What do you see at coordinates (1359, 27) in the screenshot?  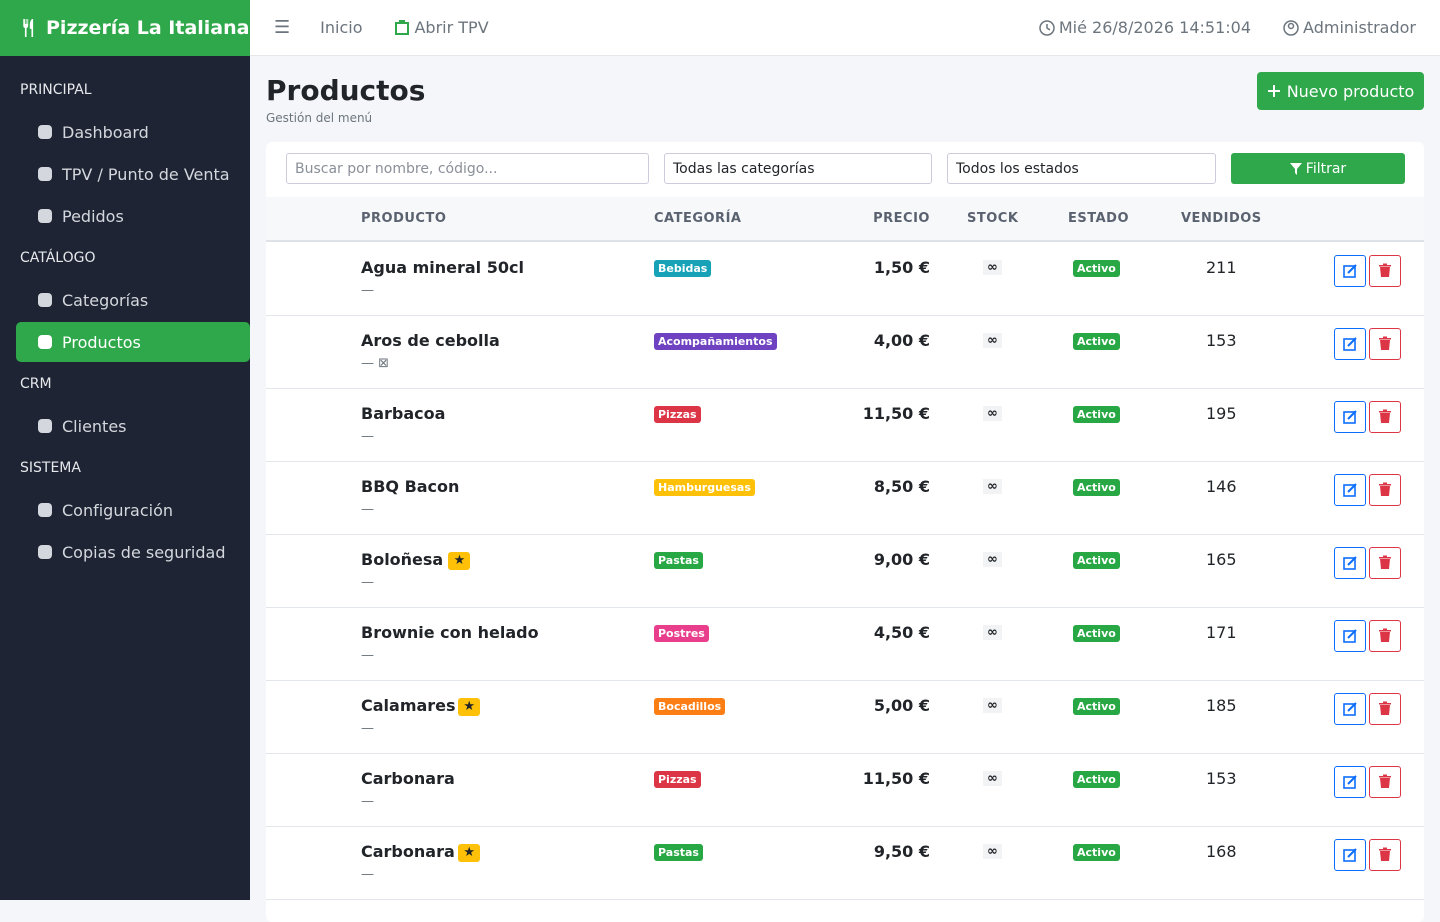 I see `user-menu: Administrador` at bounding box center [1359, 27].